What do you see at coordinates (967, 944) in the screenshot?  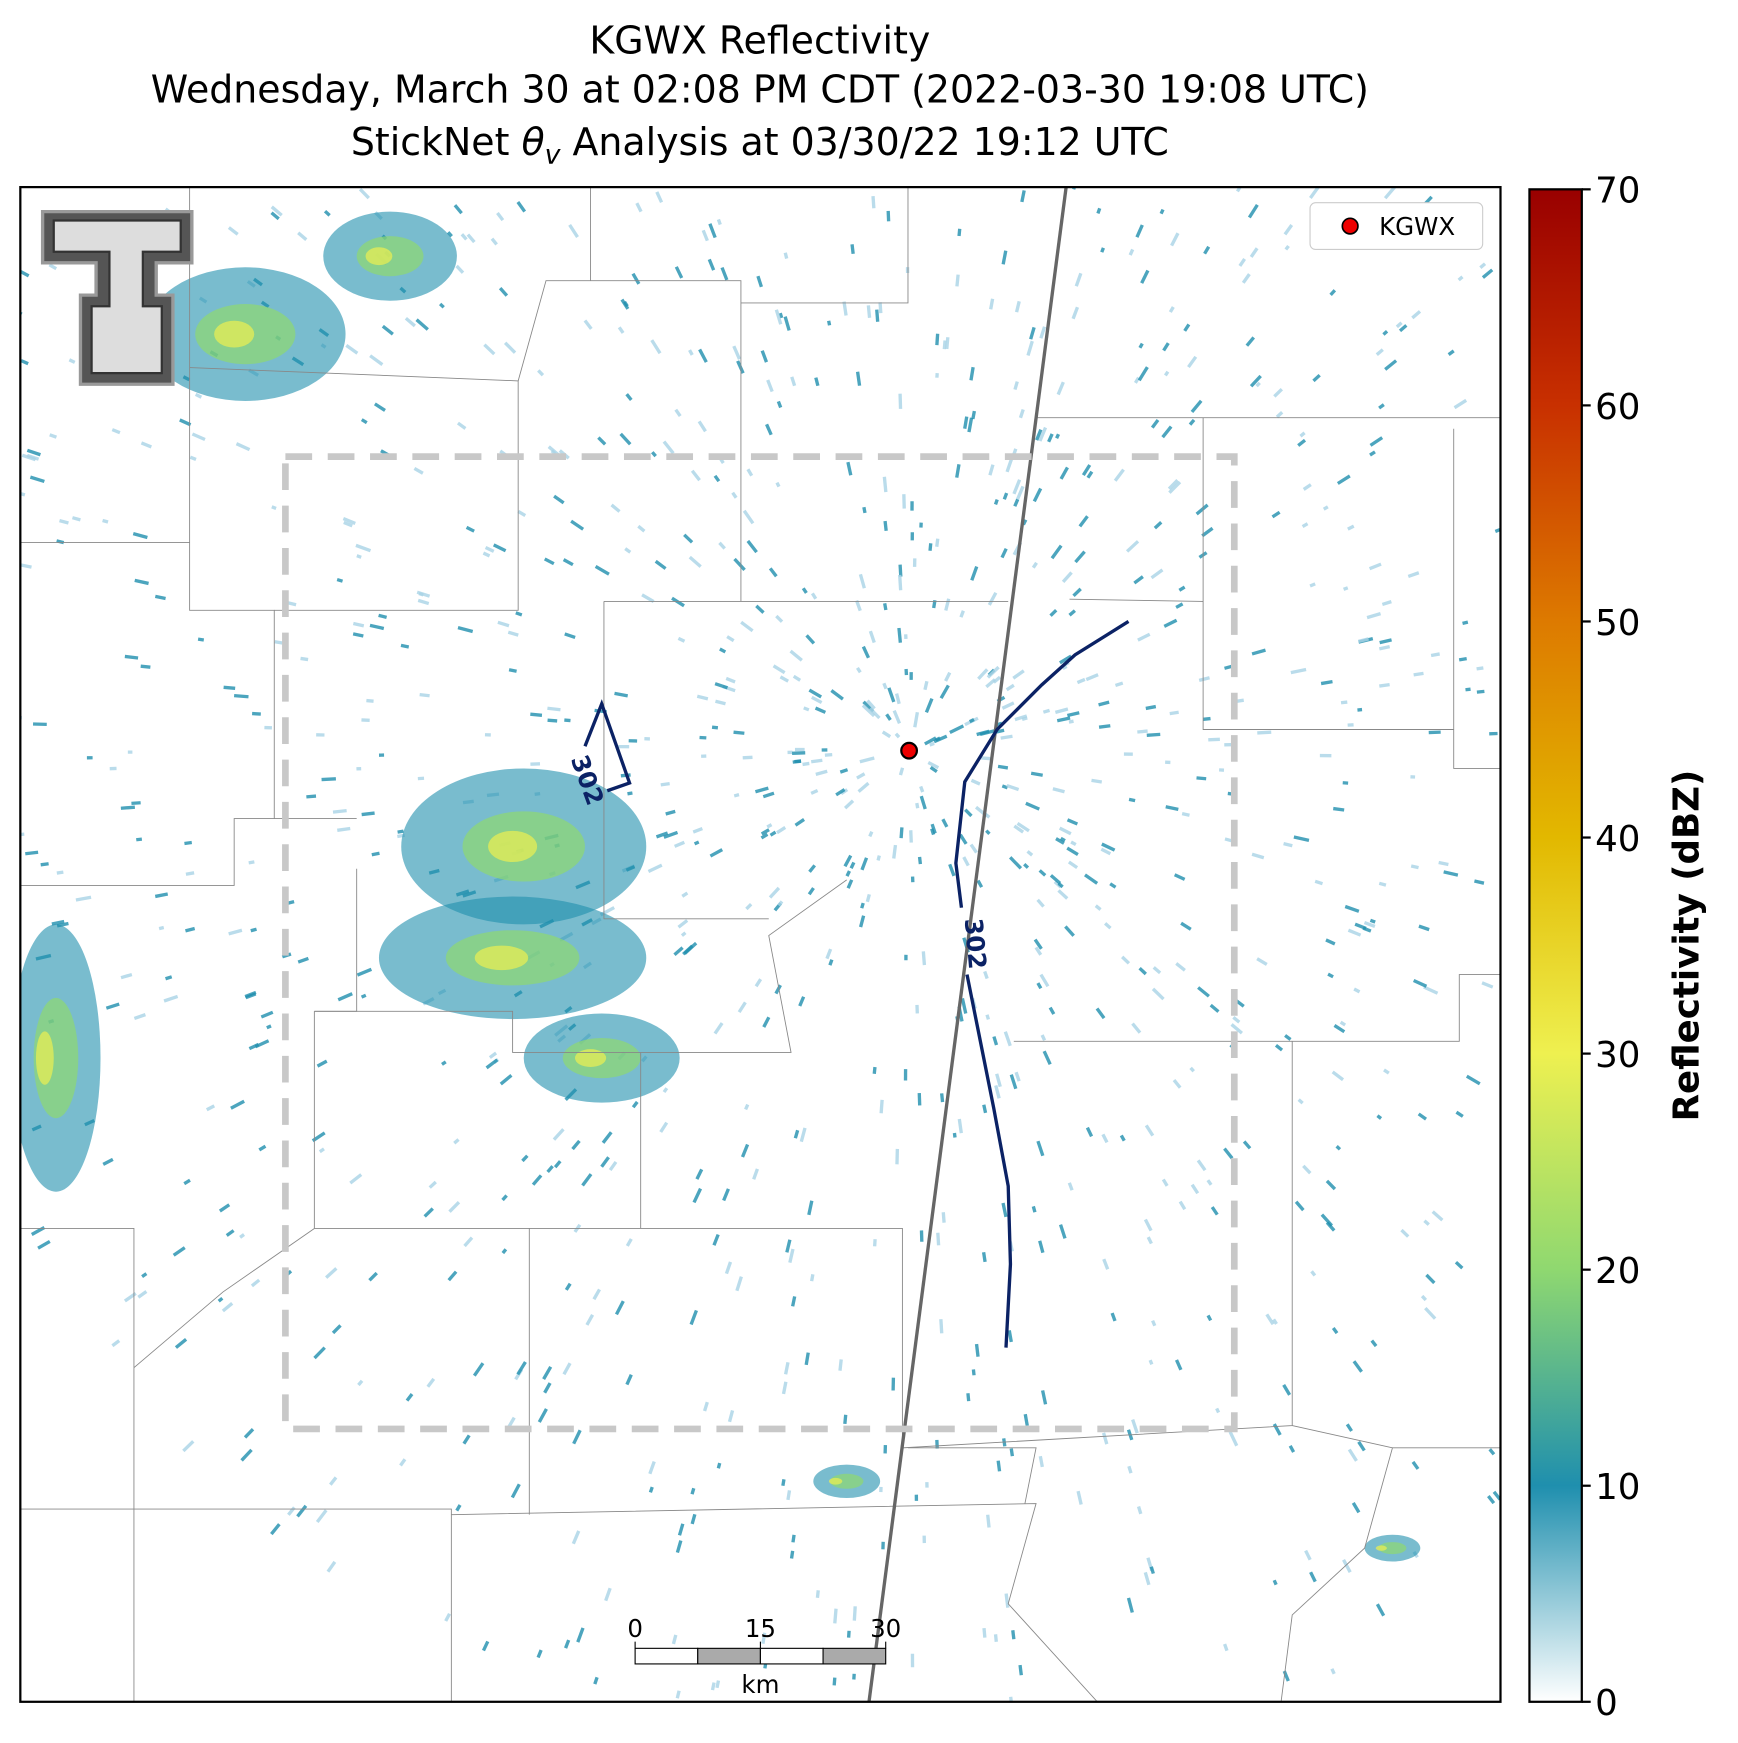 I see `interstate` at bounding box center [967, 944].